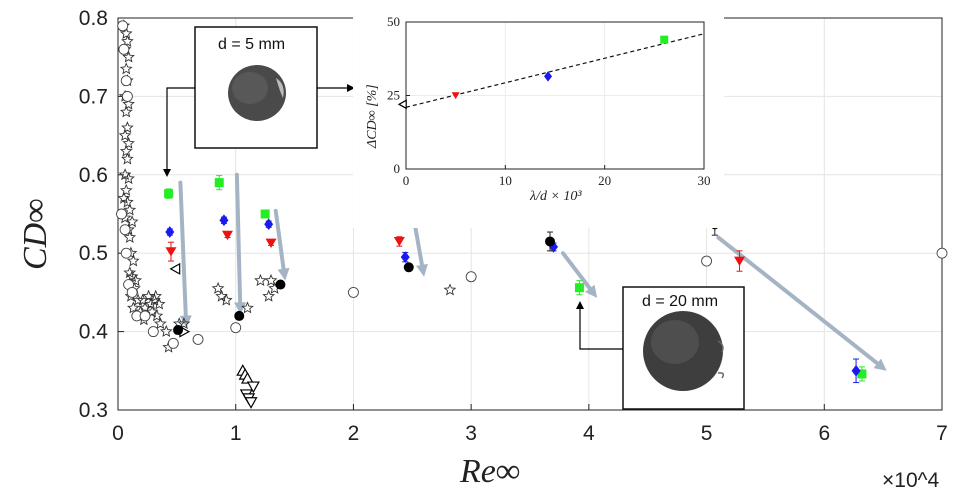 This screenshot has height=491, width=953. What do you see at coordinates (245, 374) in the screenshot?
I see `series-triangle-up-open` at bounding box center [245, 374].